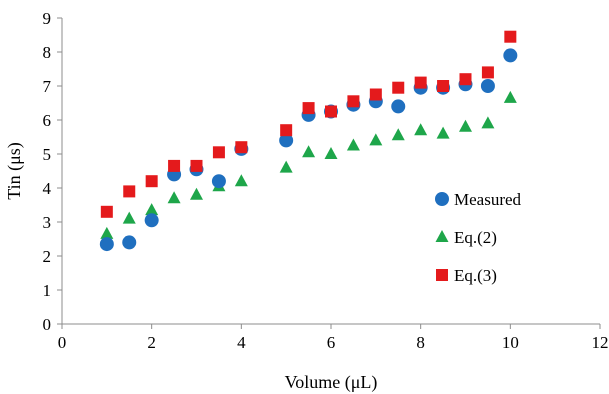 This screenshot has height=394, width=609. Describe the element at coordinates (47, 86) in the screenshot. I see `y-tick-label: 7` at that location.